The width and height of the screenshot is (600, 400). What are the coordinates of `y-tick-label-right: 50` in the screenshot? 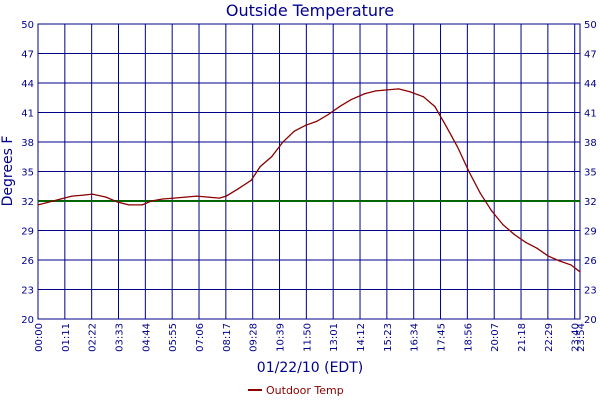 It's located at (590, 25).